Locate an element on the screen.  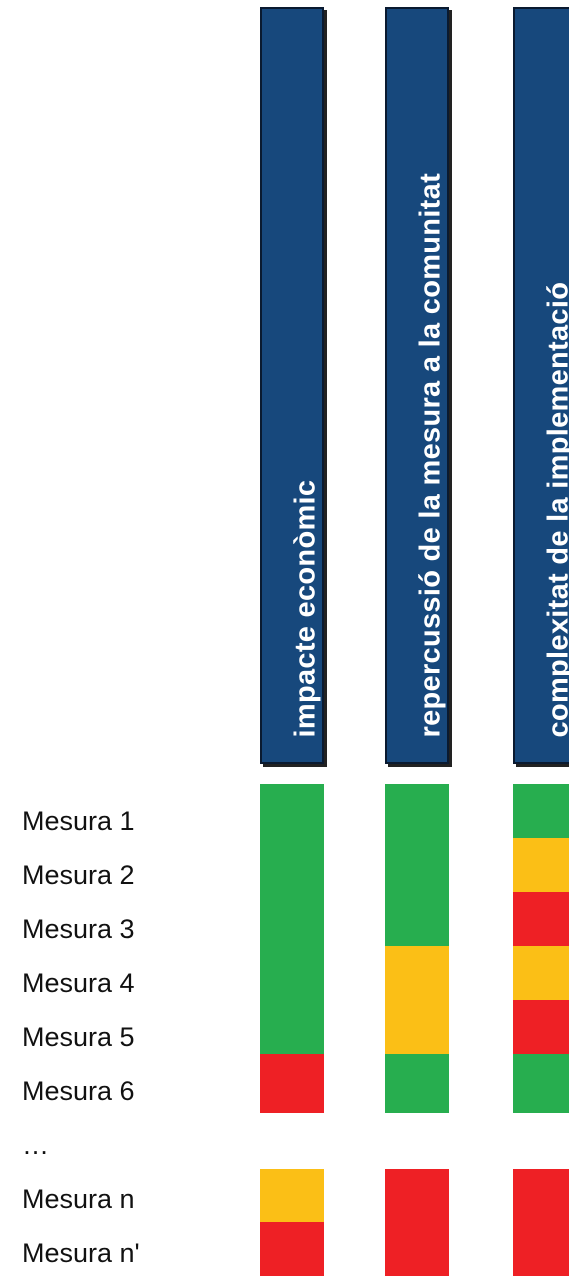
row-label-mesura-n: Mesura n is located at coordinates (78, 1199).